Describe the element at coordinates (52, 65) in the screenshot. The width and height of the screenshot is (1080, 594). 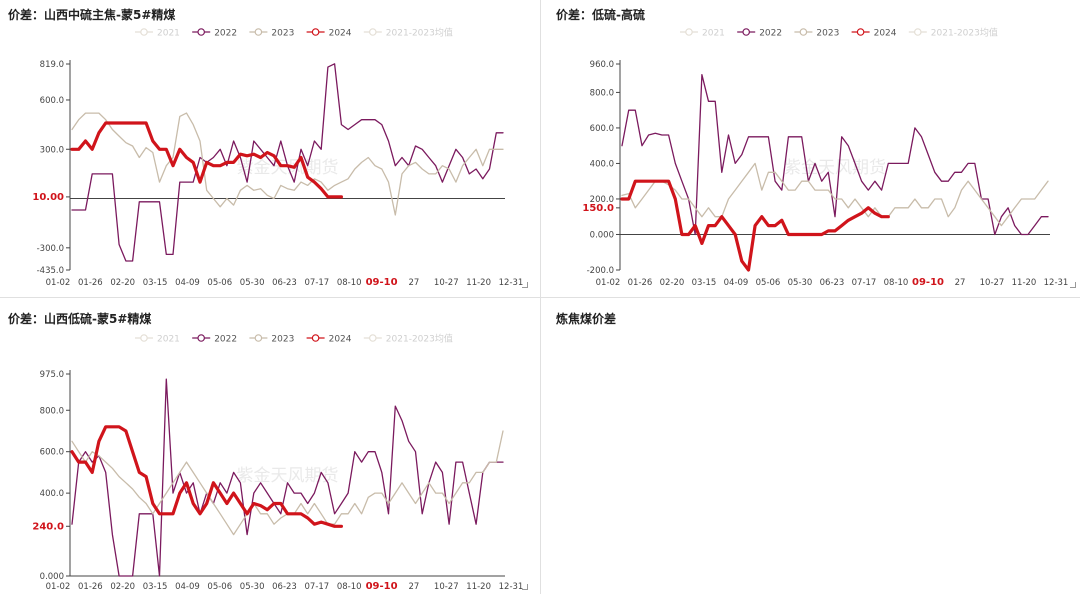
I see `y-tick-label: 819.0` at that location.